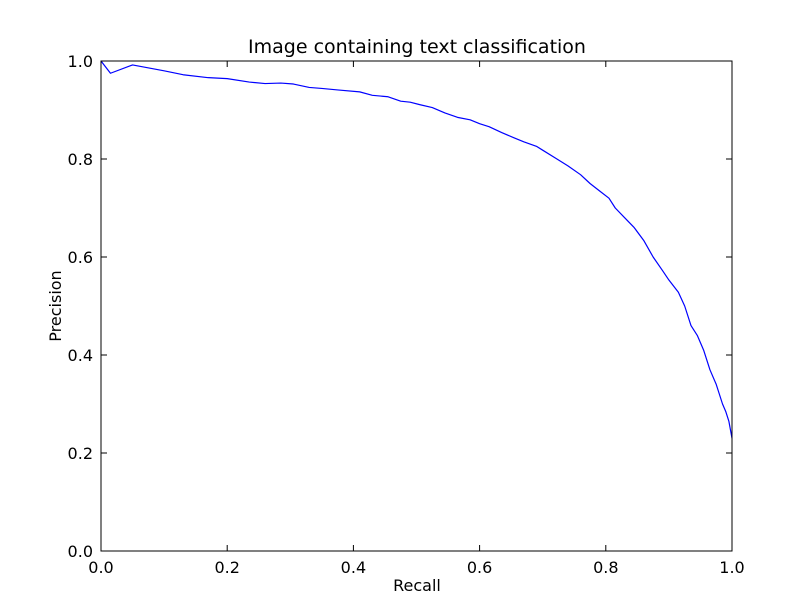 Image resolution: width=812 pixels, height=612 pixels. Describe the element at coordinates (55, 305) in the screenshot. I see `y-axis-title: Precision` at that location.